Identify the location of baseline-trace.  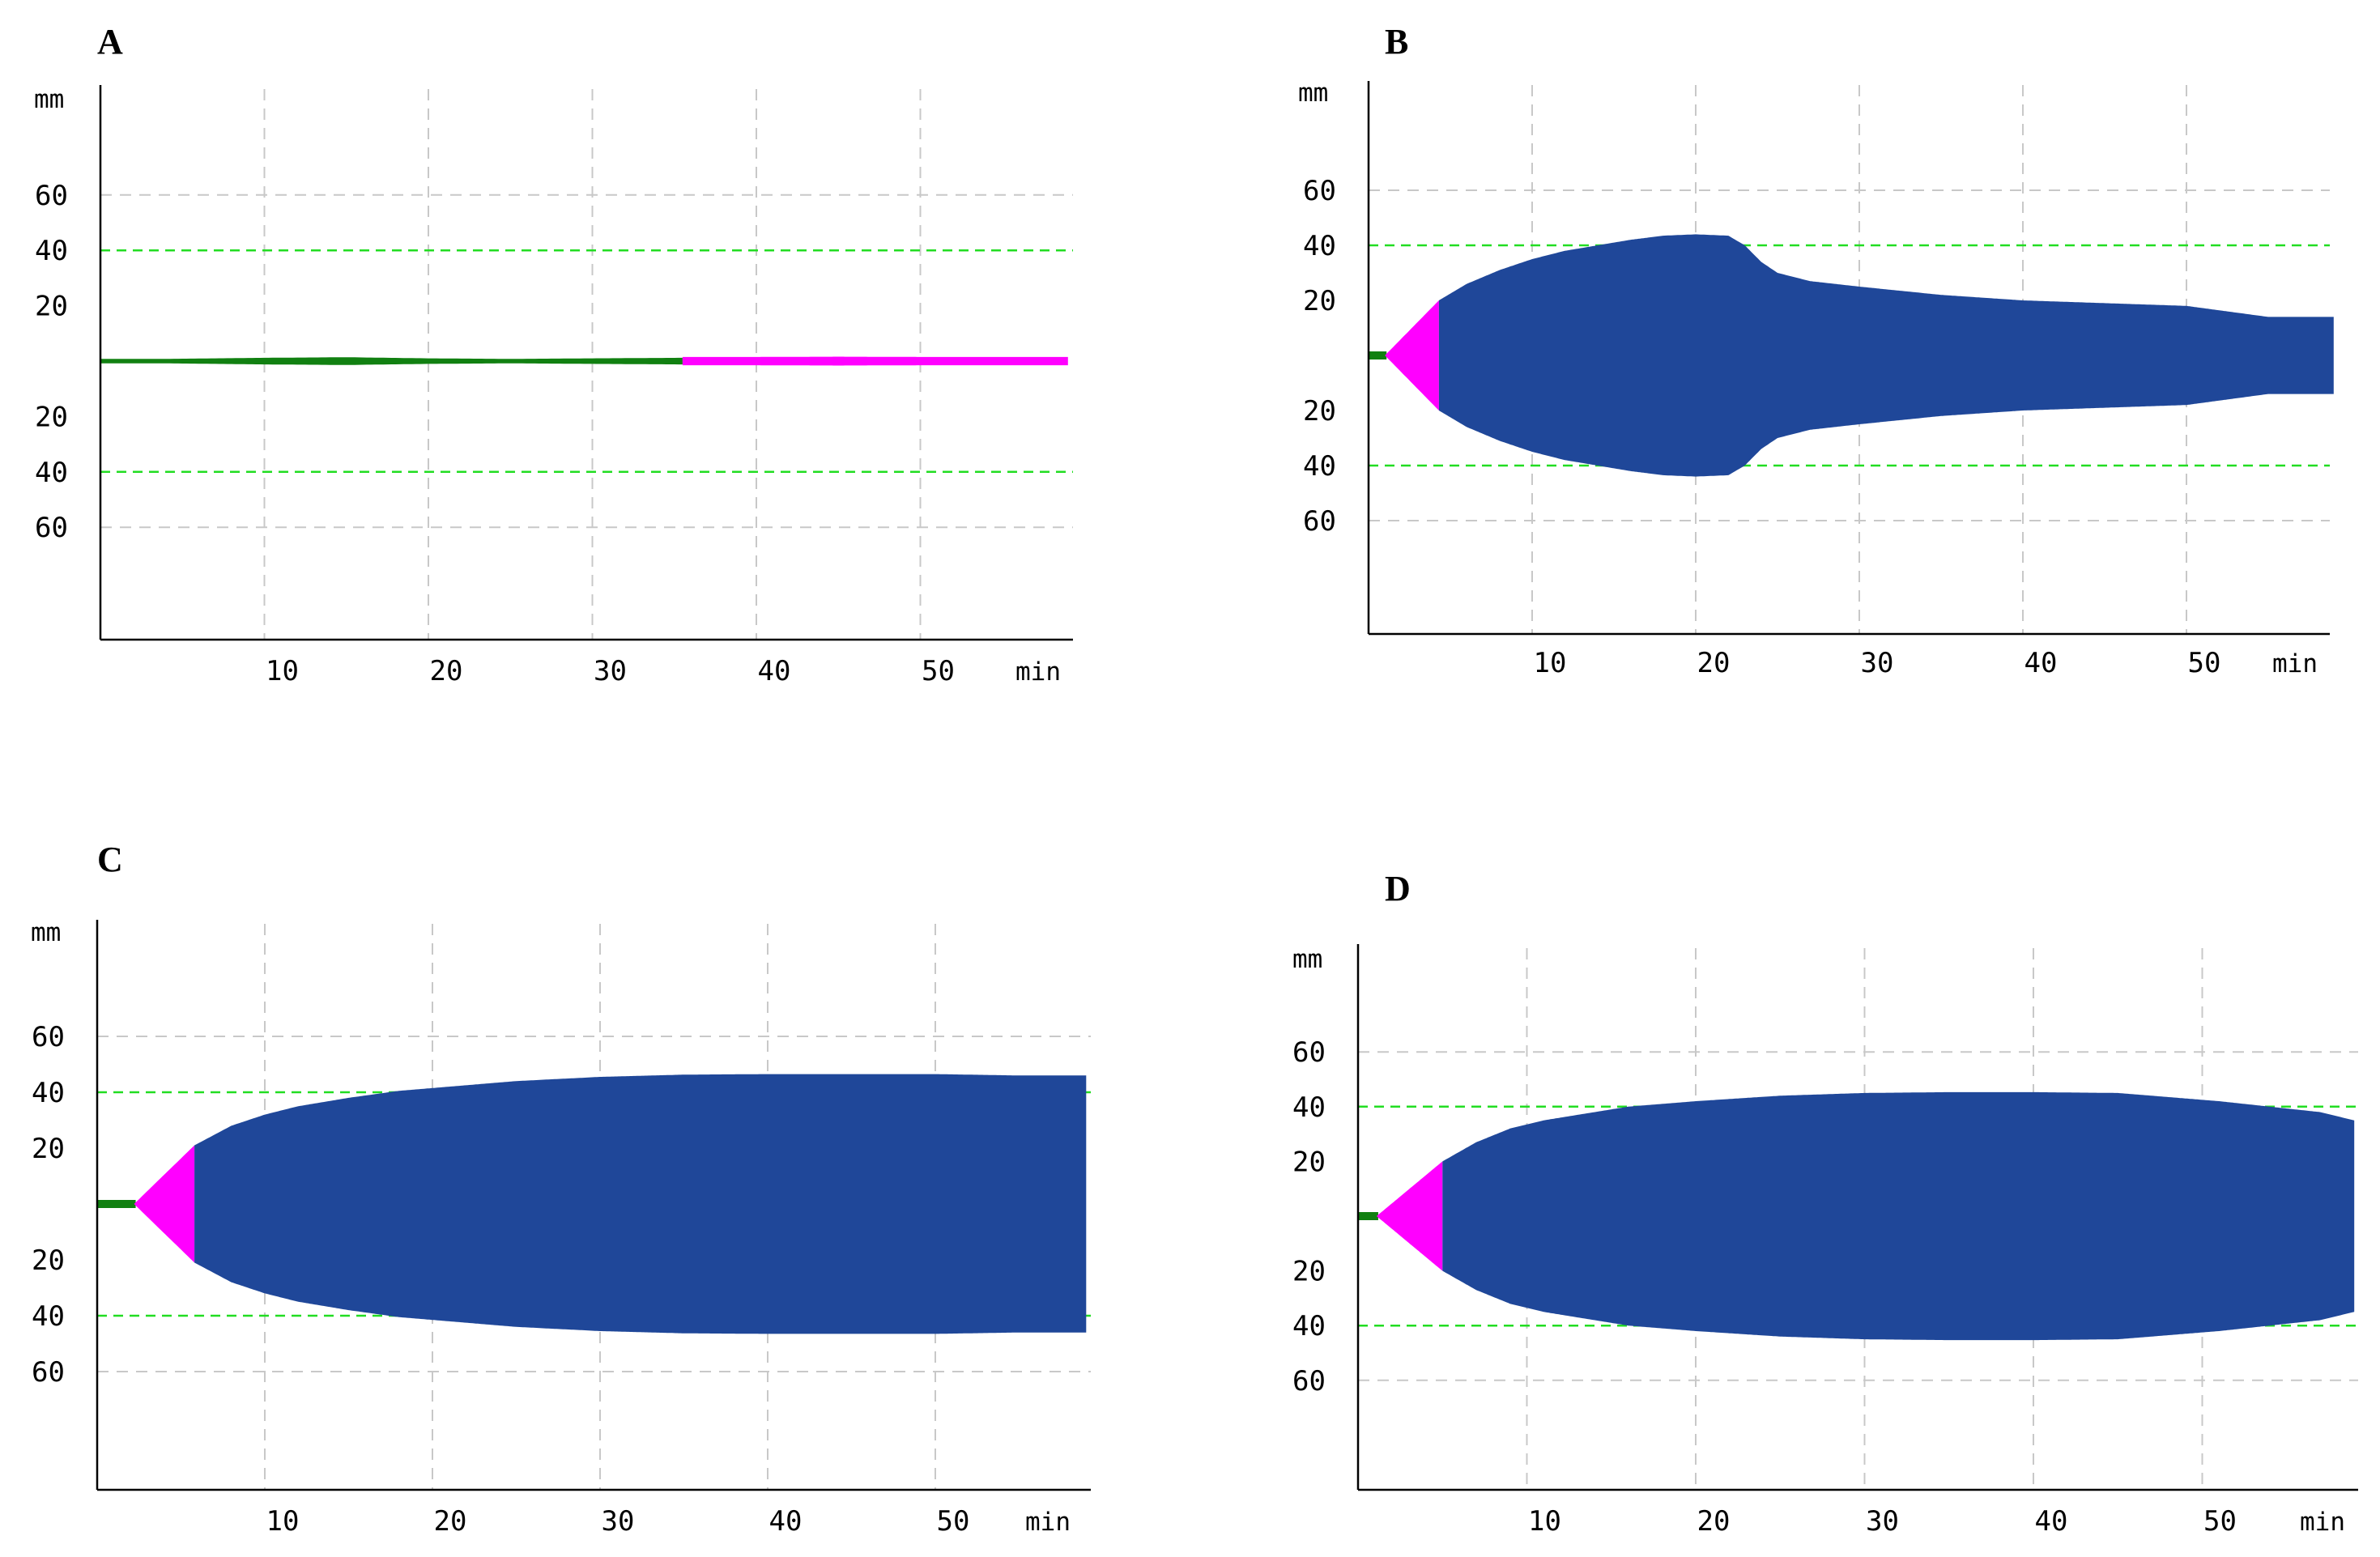
(392, 361).